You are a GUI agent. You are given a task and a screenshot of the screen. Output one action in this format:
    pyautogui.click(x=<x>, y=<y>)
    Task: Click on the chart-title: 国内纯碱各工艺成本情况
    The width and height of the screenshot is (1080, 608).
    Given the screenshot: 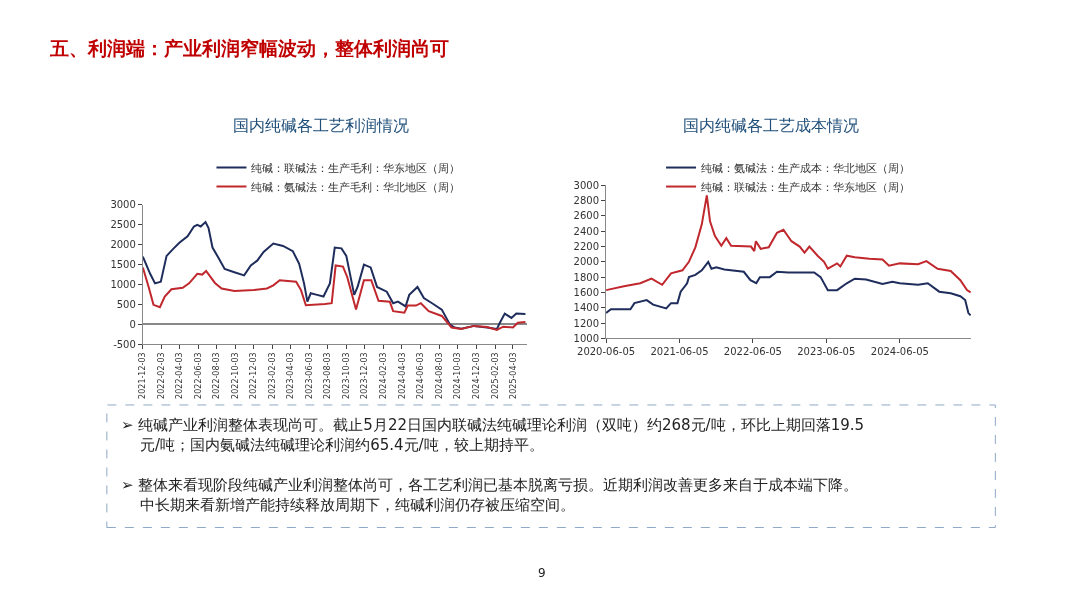 What is the action you would take?
    pyautogui.click(x=771, y=125)
    